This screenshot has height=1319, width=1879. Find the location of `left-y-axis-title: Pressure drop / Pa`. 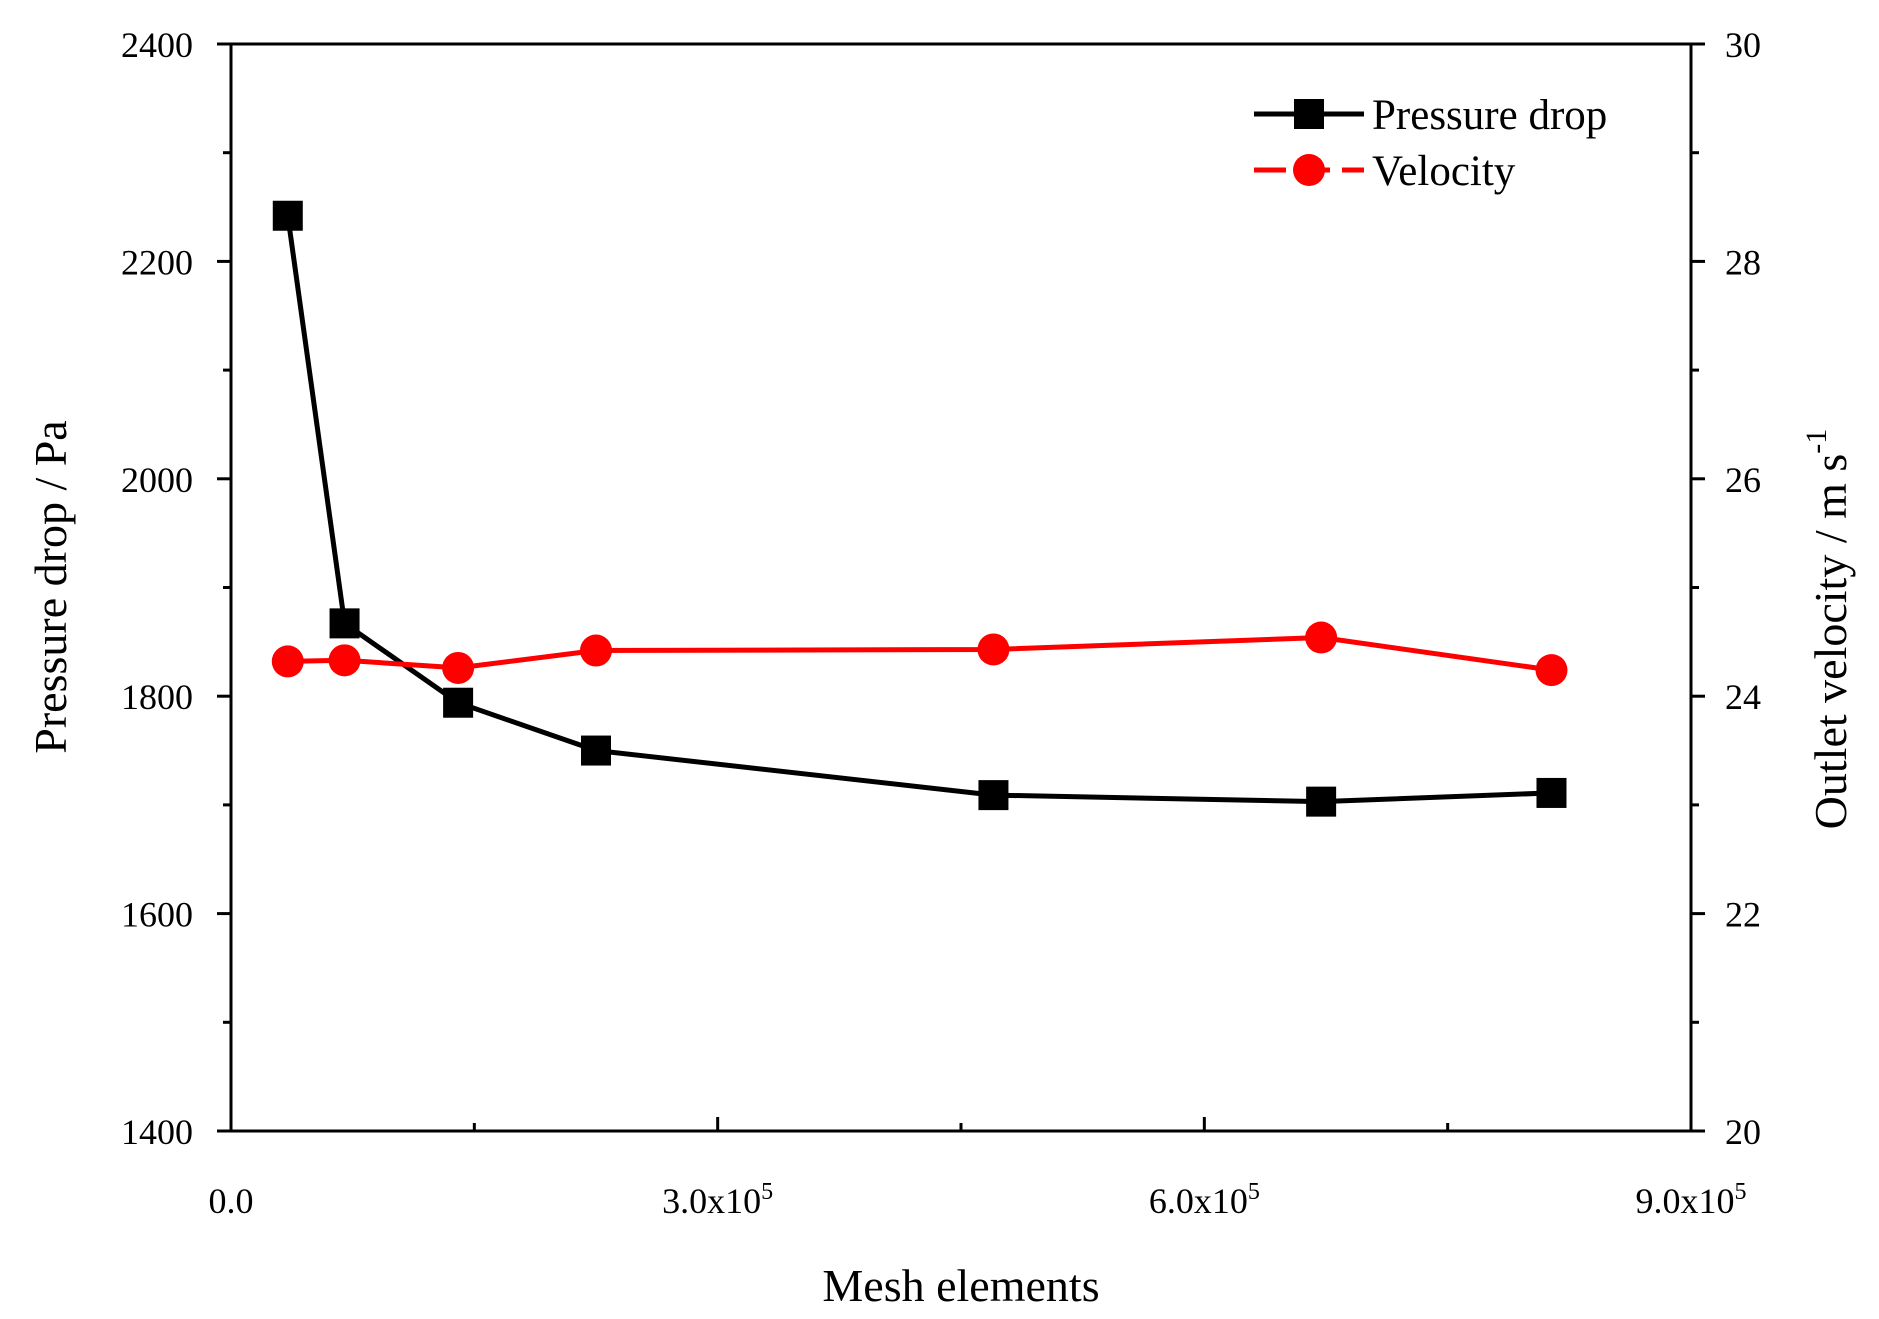

left-y-axis-title: Pressure drop / Pa is located at coordinates (50, 586).